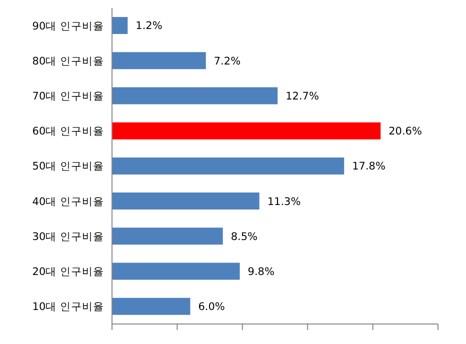  I want to click on y-tick-label: 90대 인구비율, so click(68, 26).